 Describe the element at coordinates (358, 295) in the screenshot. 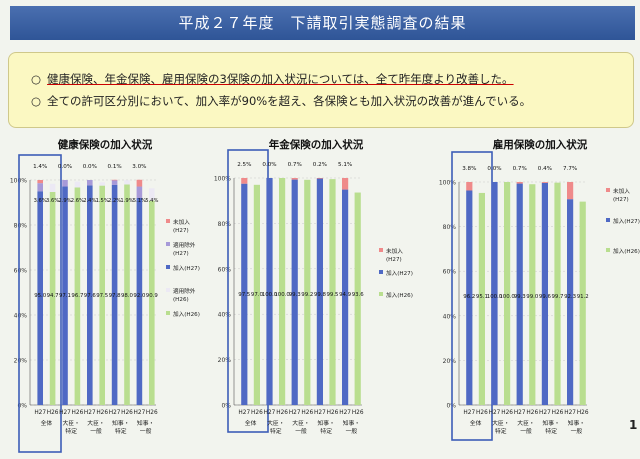

I see `bar-value-label: 93.6` at that location.